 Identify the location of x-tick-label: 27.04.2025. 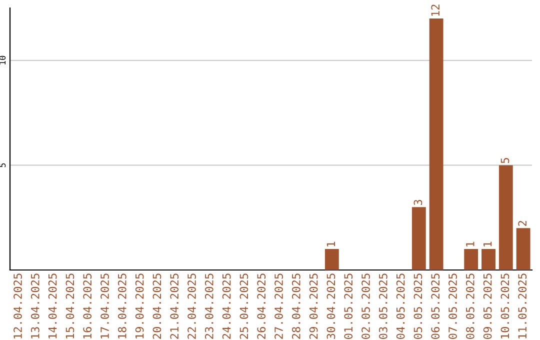
(278, 306).